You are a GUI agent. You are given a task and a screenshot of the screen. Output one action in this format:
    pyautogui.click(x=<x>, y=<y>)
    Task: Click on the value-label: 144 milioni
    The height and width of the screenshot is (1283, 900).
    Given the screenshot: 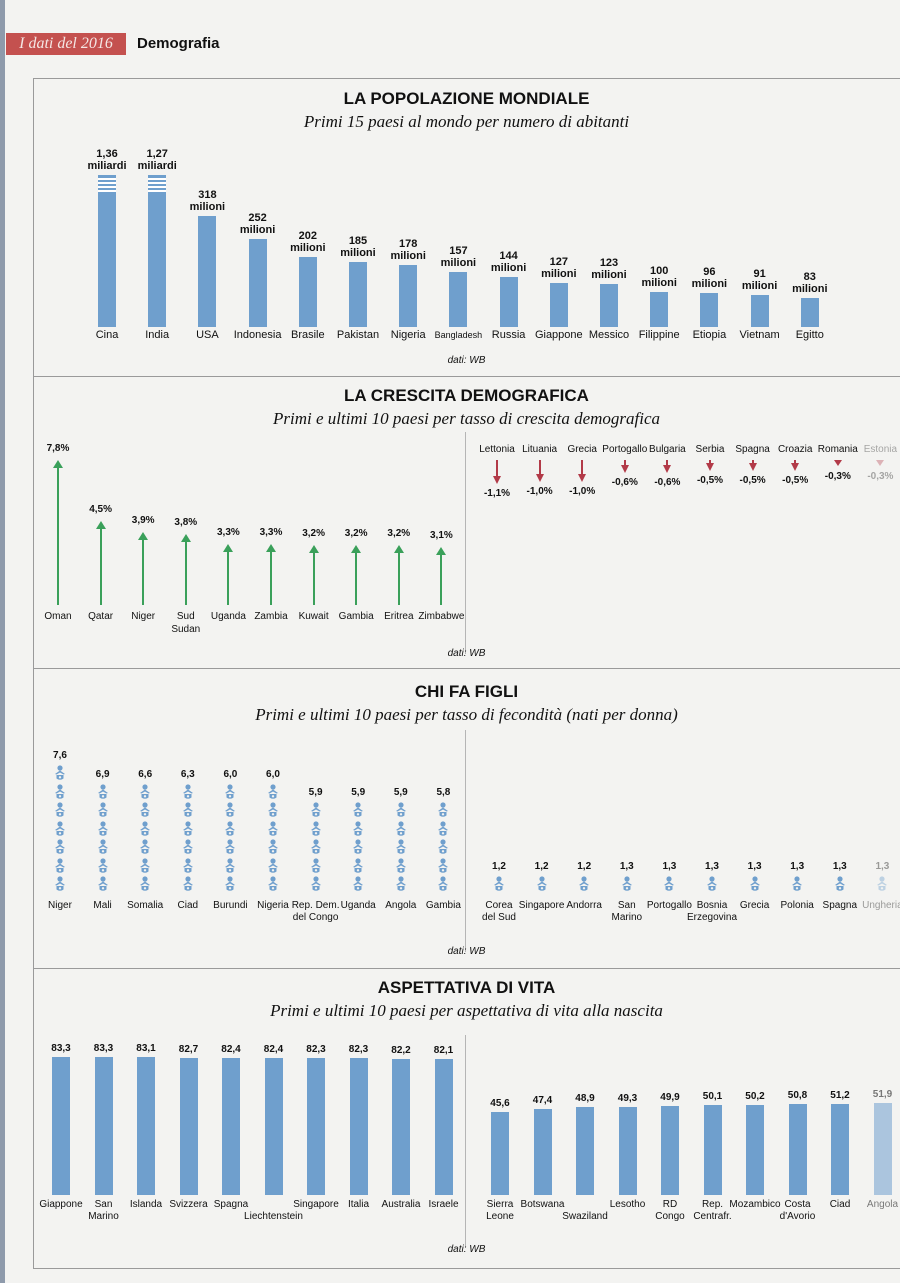 What is the action you would take?
    pyautogui.click(x=508, y=261)
    